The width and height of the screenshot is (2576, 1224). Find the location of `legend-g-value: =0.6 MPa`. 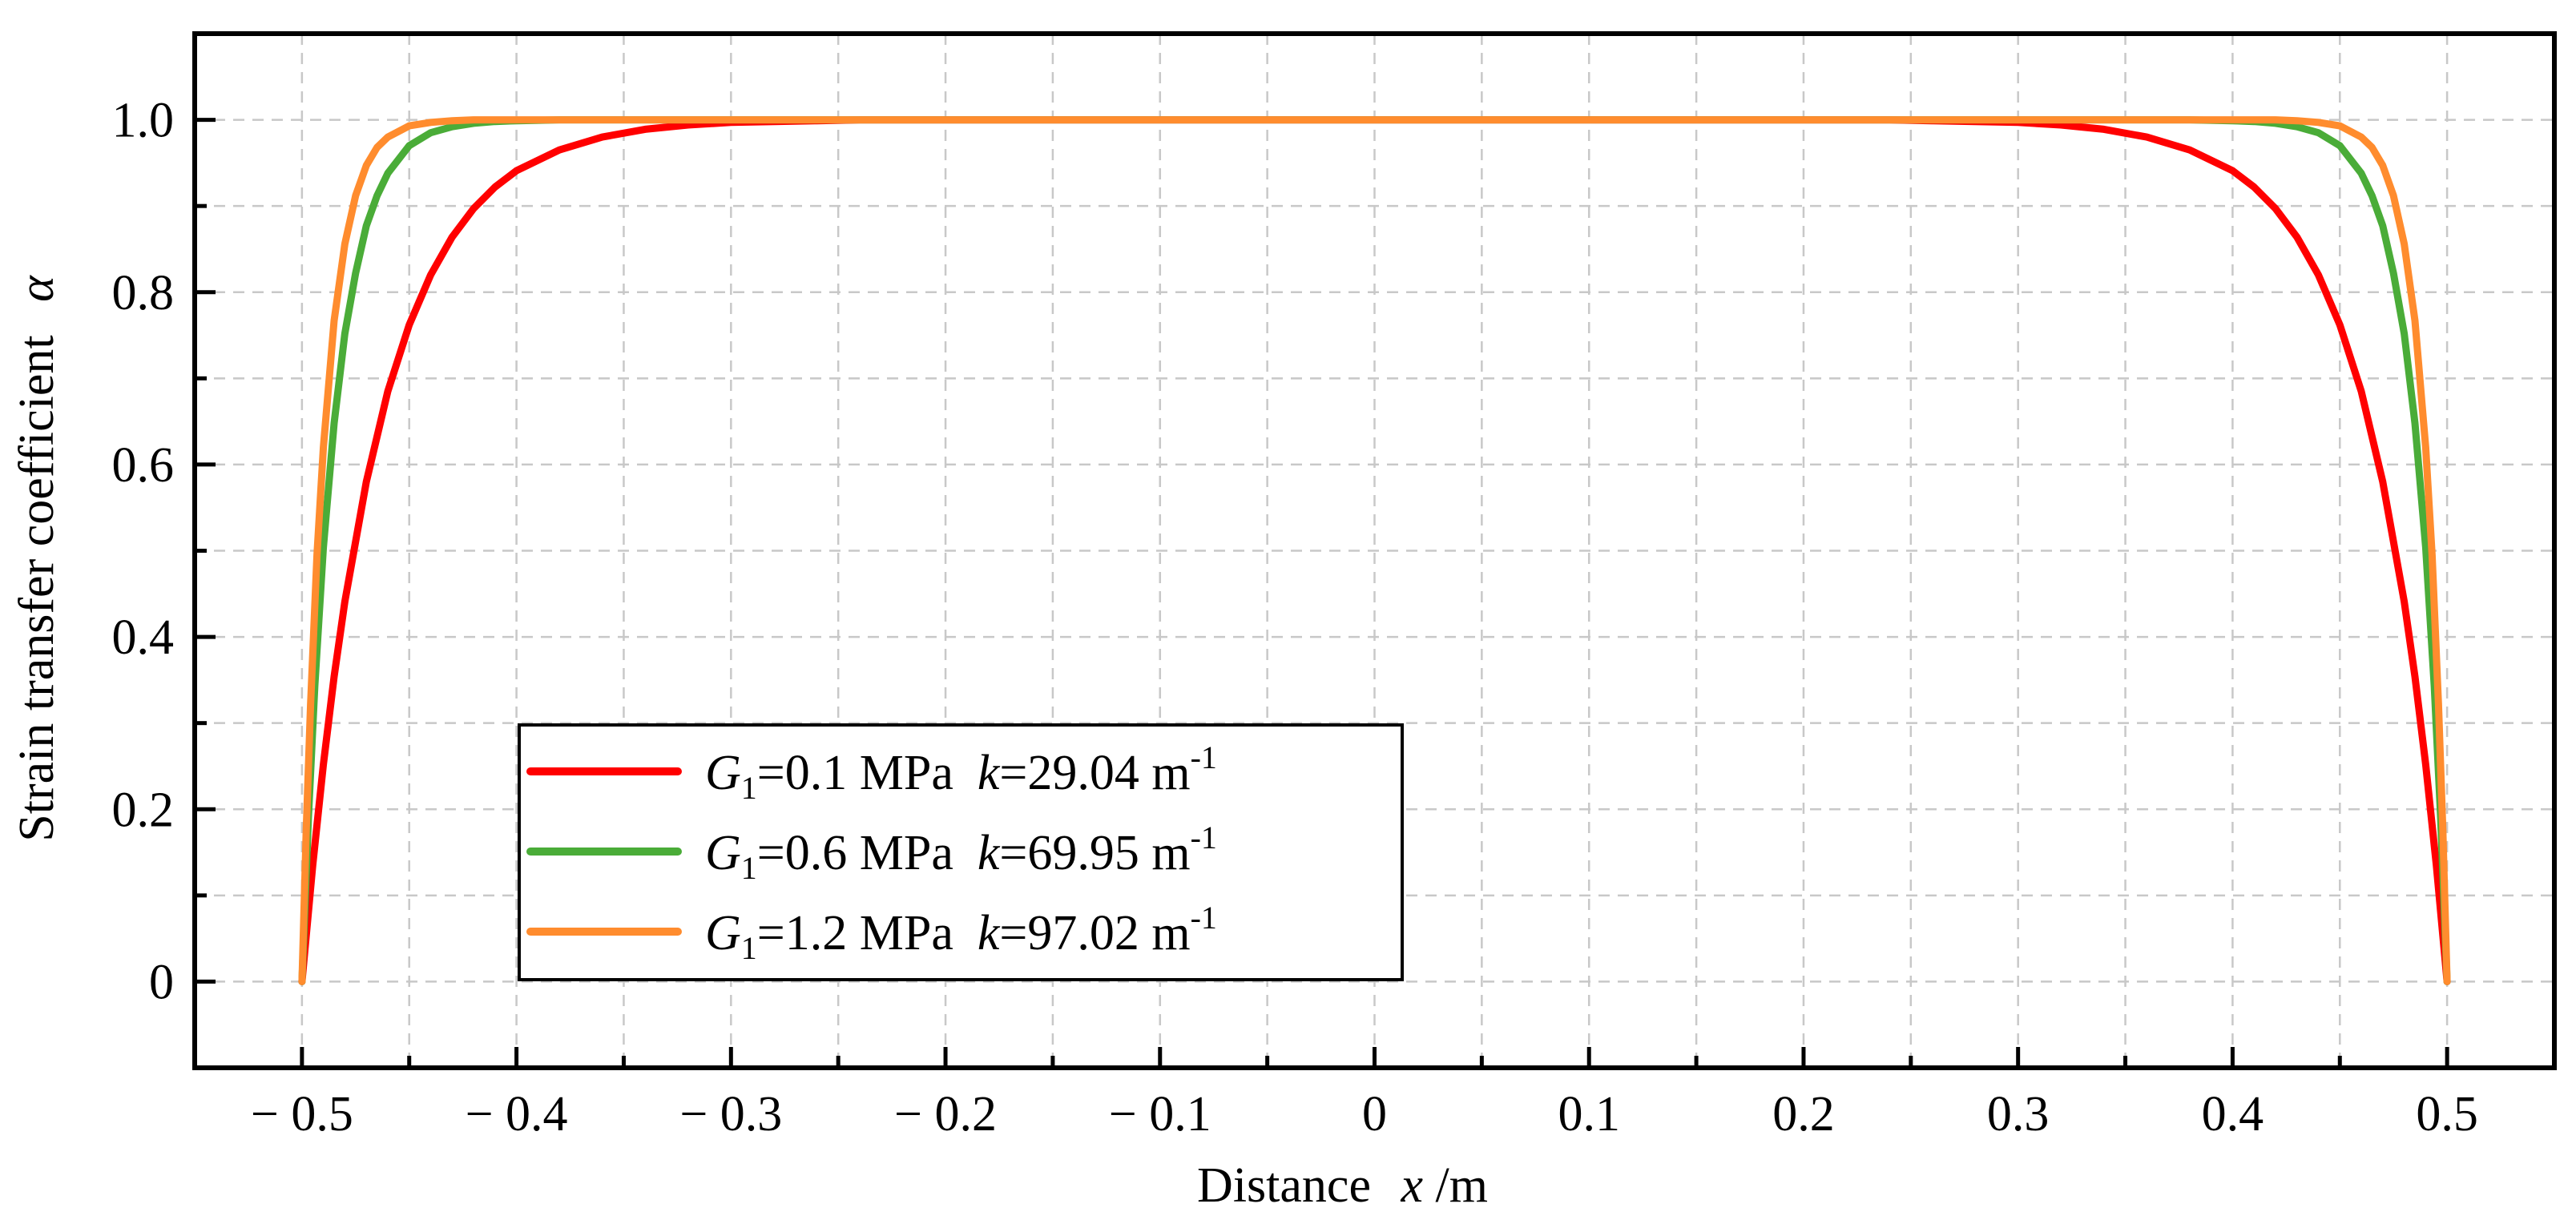

legend-g-value: =0.6 MPa is located at coordinates (855, 853).